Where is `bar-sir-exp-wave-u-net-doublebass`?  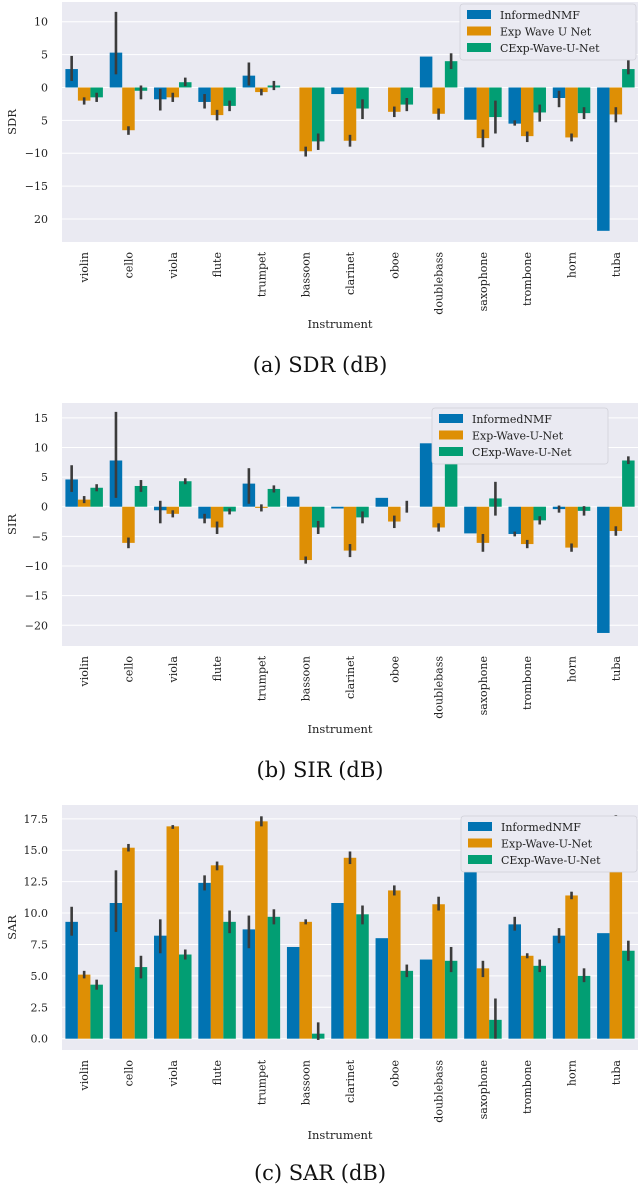
bar-sir-exp-wave-u-net-doublebass is located at coordinates (438, 517).